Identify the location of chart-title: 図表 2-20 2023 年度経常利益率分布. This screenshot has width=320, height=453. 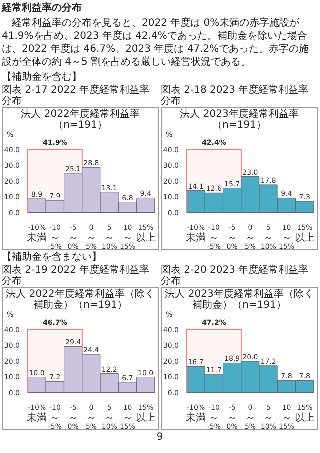
(235, 276).